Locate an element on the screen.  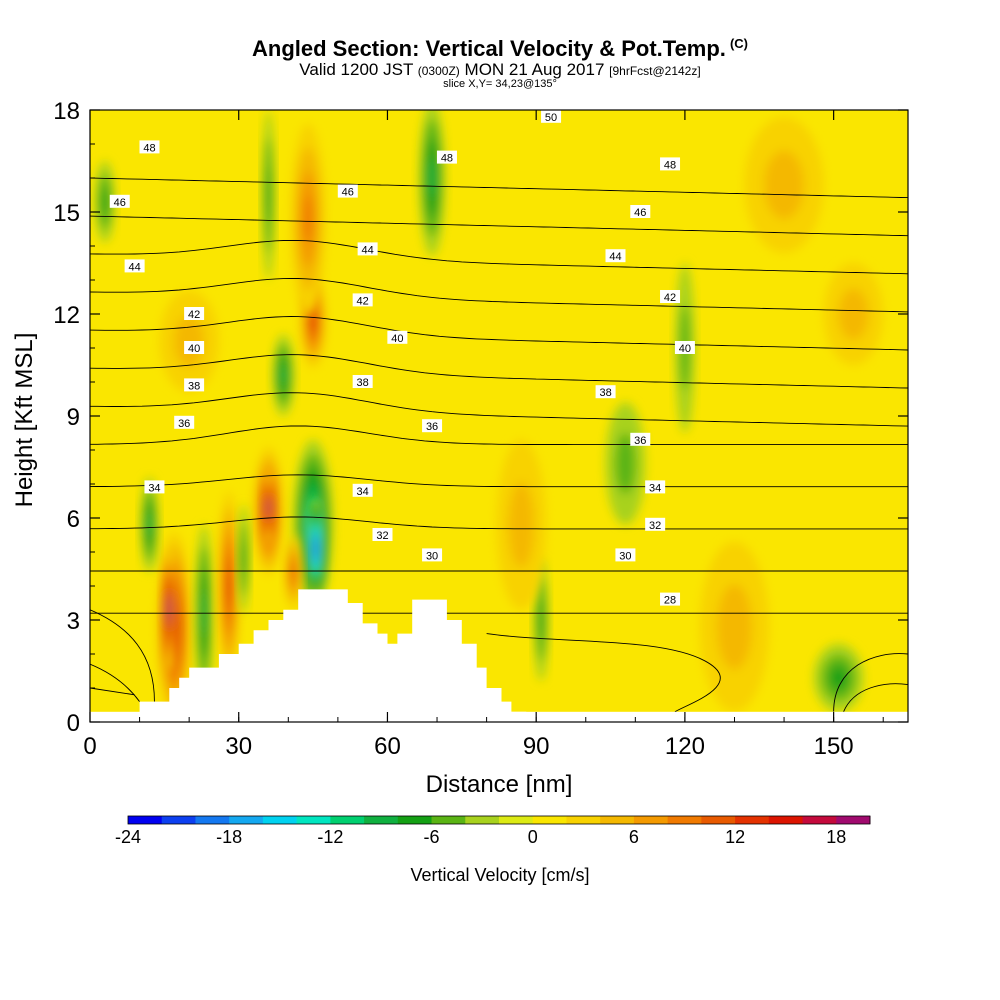
colorbar-frame is located at coordinates (499, 820).